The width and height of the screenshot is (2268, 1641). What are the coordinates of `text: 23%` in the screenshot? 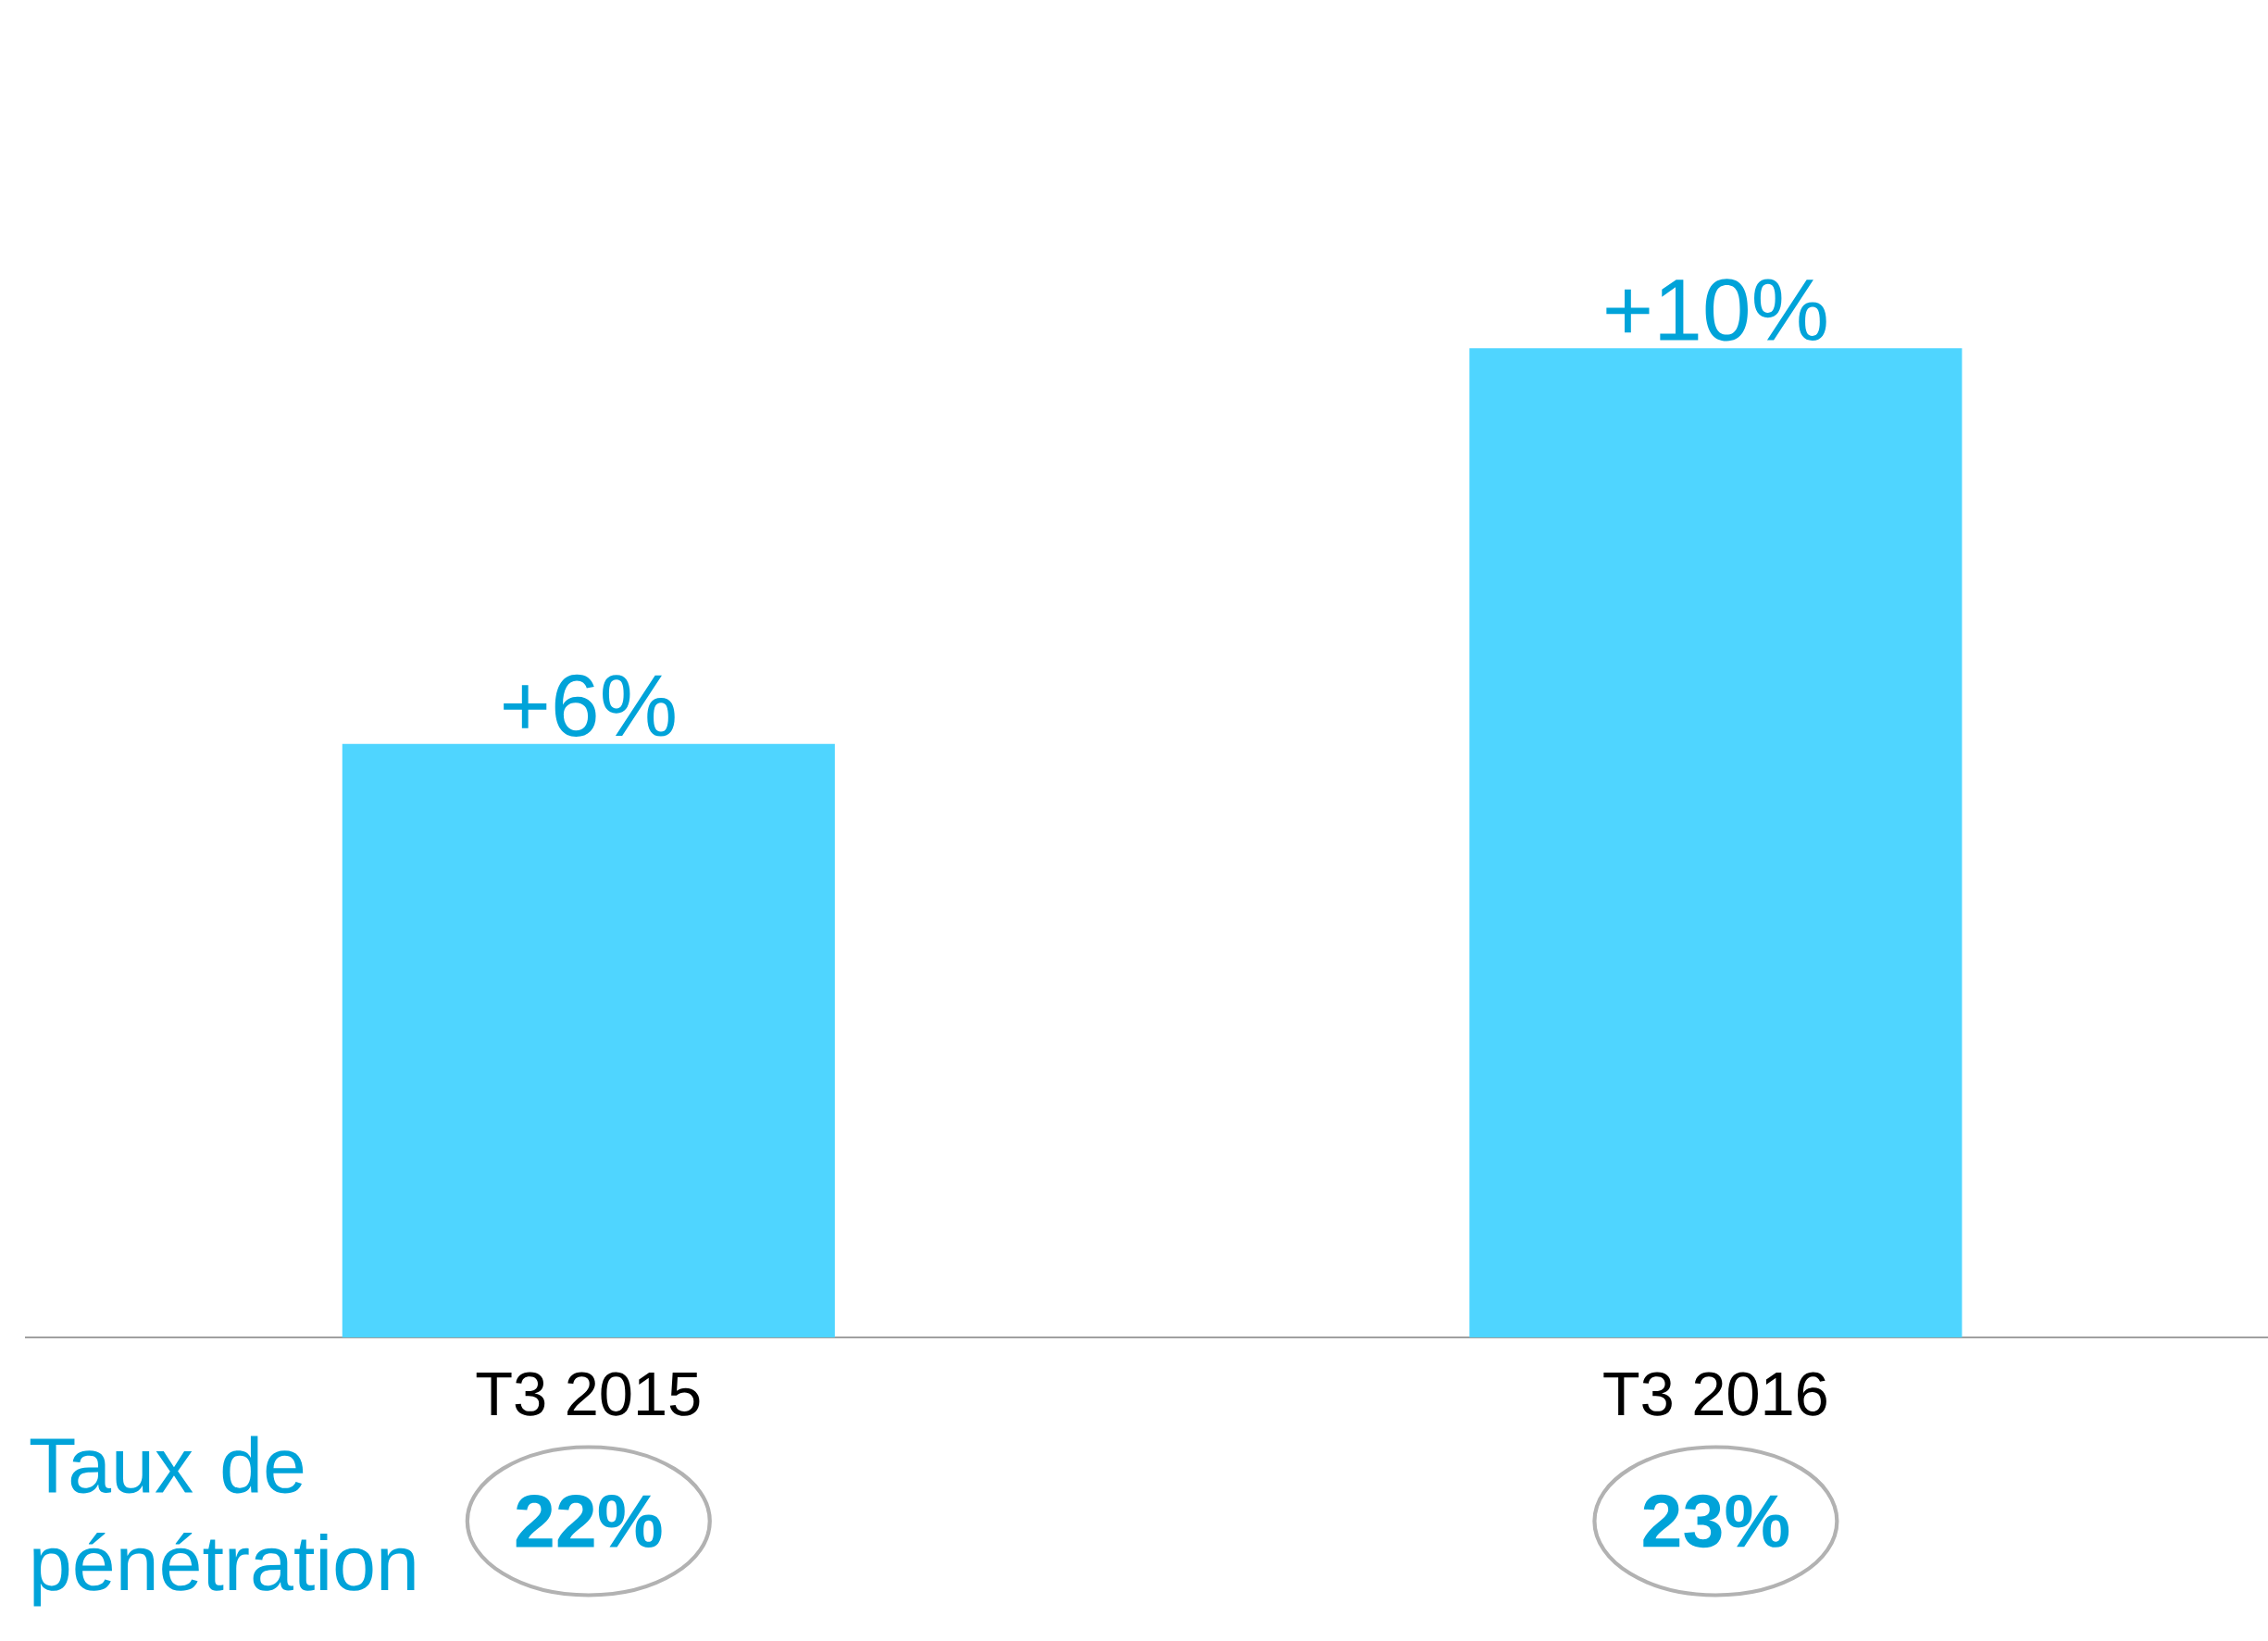 It's located at (1716, 1521).